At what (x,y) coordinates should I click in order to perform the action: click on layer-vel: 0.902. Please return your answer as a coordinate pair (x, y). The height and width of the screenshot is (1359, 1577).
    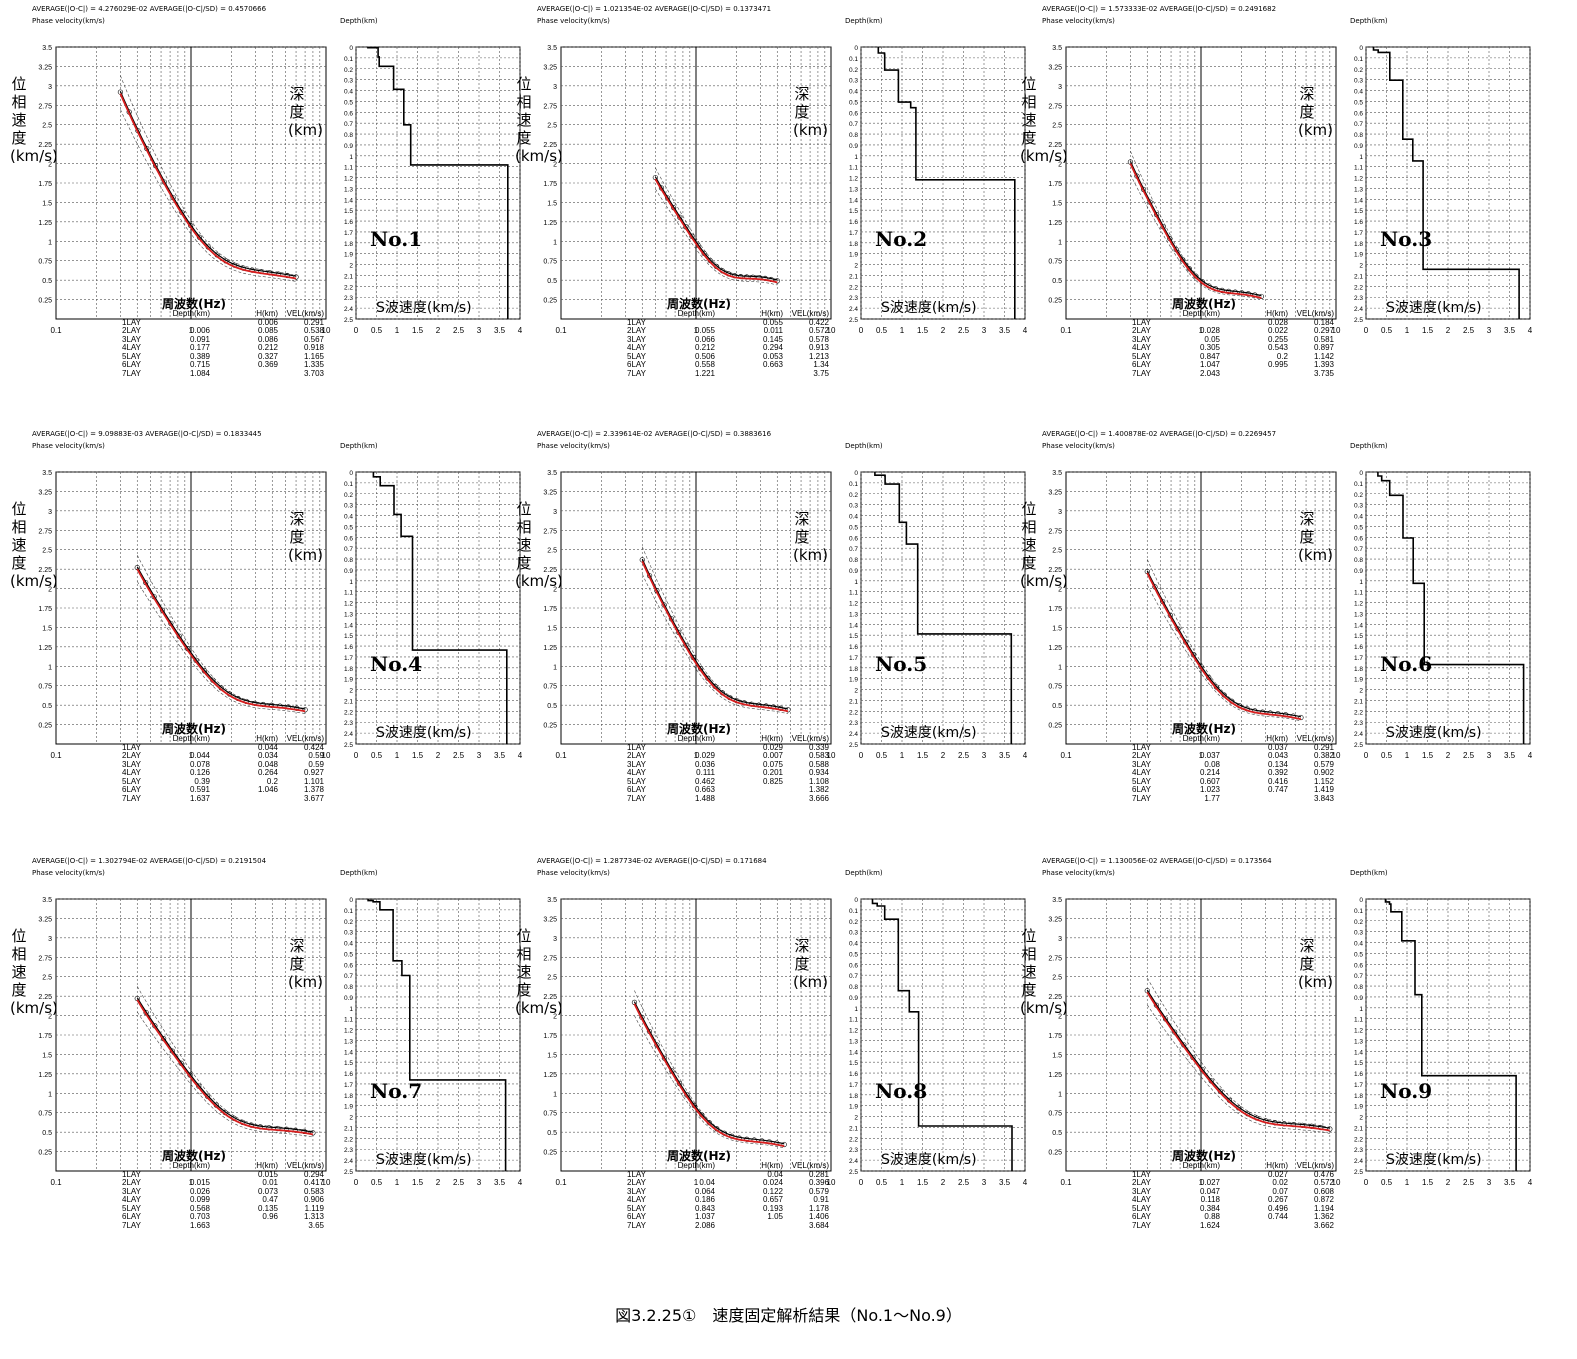
    Looking at the image, I should click on (1323, 772).